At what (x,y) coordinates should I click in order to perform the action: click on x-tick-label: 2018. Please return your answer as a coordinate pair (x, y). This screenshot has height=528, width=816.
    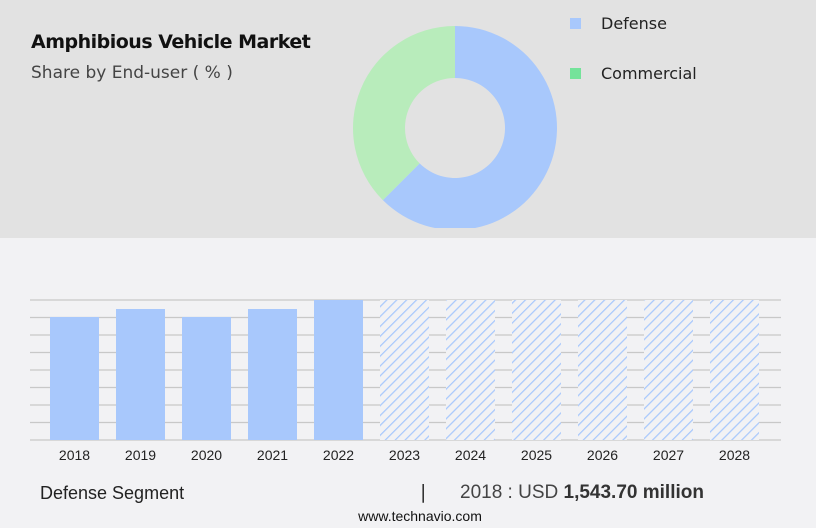
    Looking at the image, I should click on (74, 455).